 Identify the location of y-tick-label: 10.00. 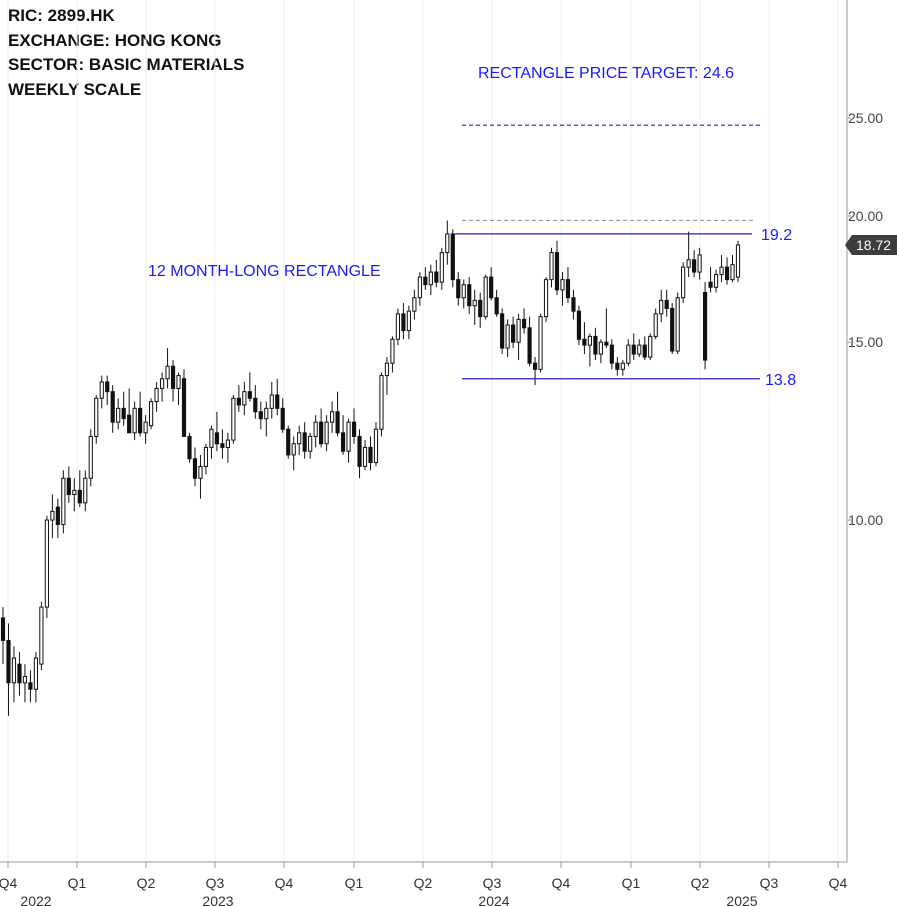
(865, 520).